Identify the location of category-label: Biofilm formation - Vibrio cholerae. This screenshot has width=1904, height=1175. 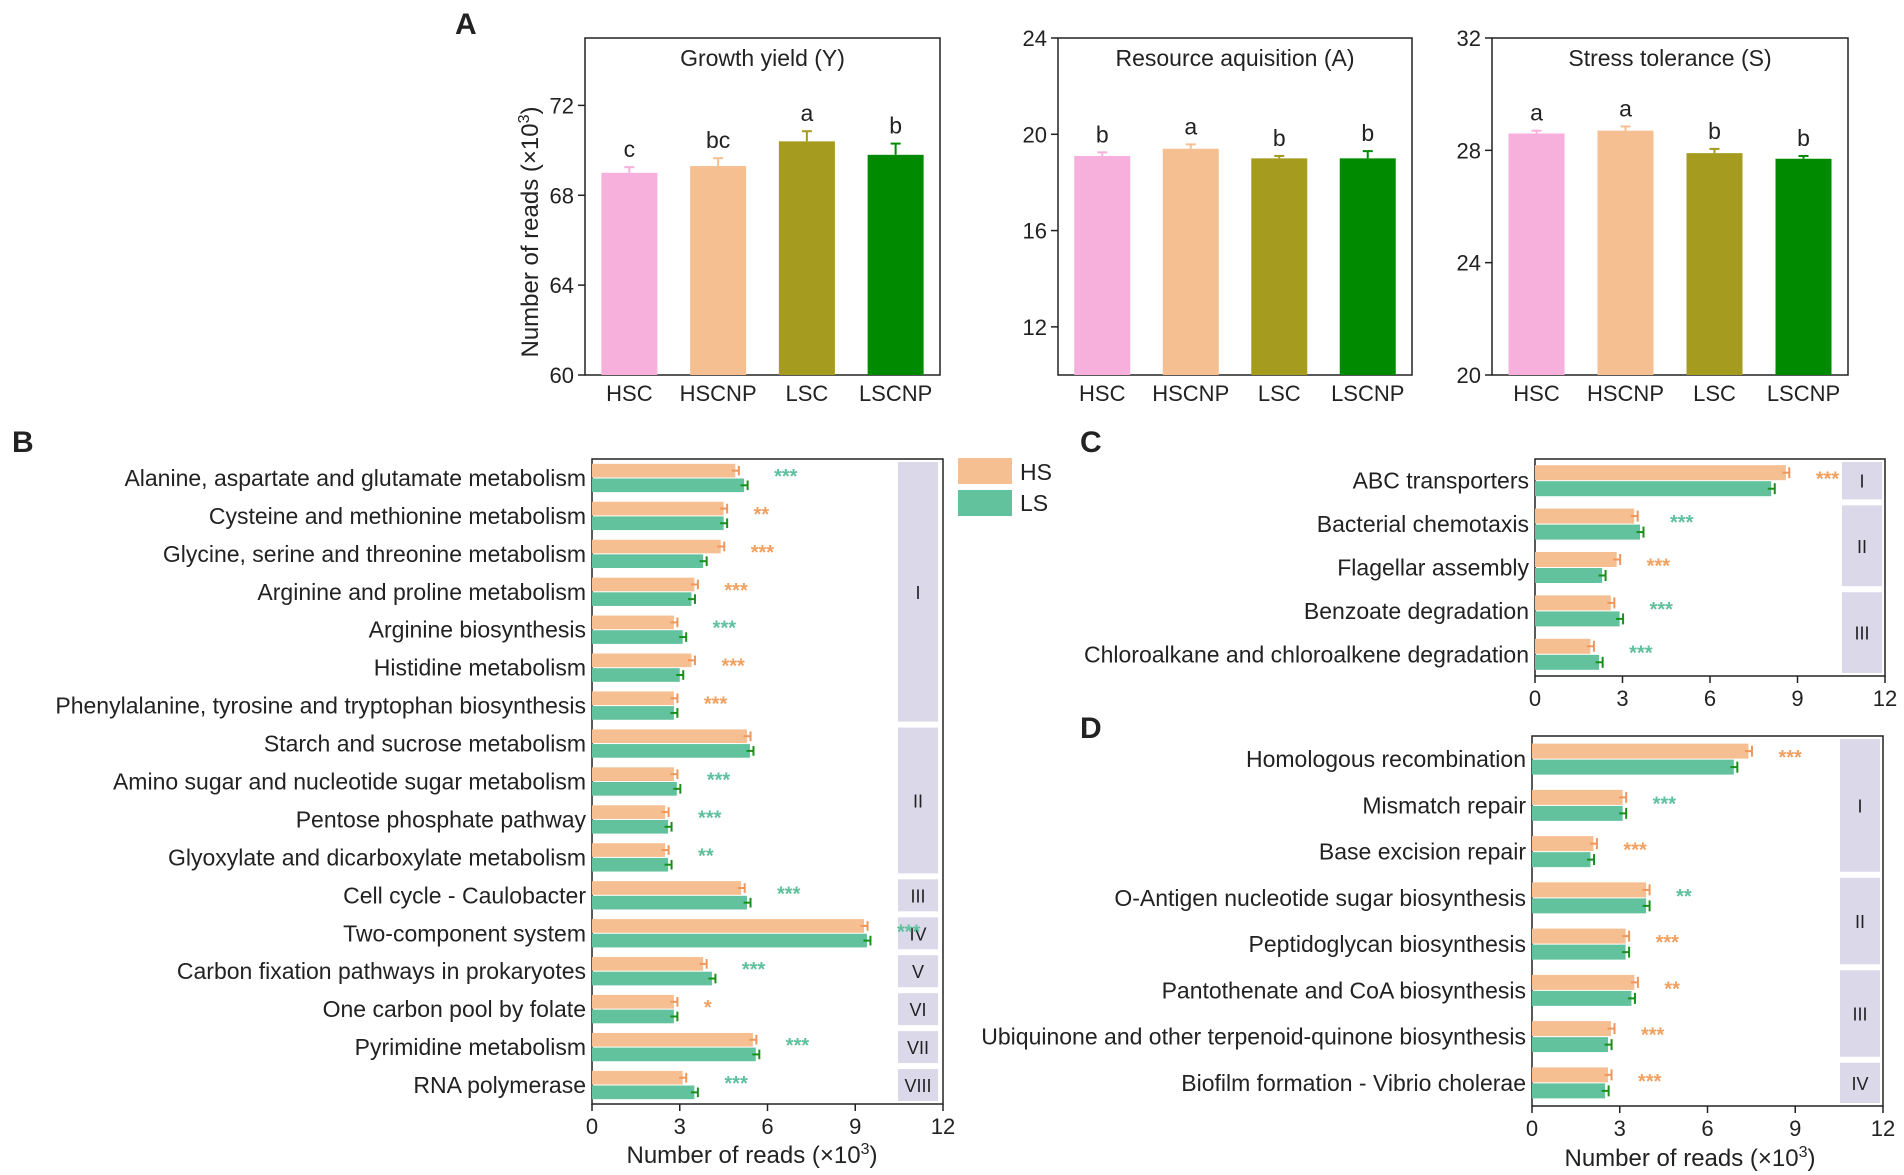
(1353, 1083).